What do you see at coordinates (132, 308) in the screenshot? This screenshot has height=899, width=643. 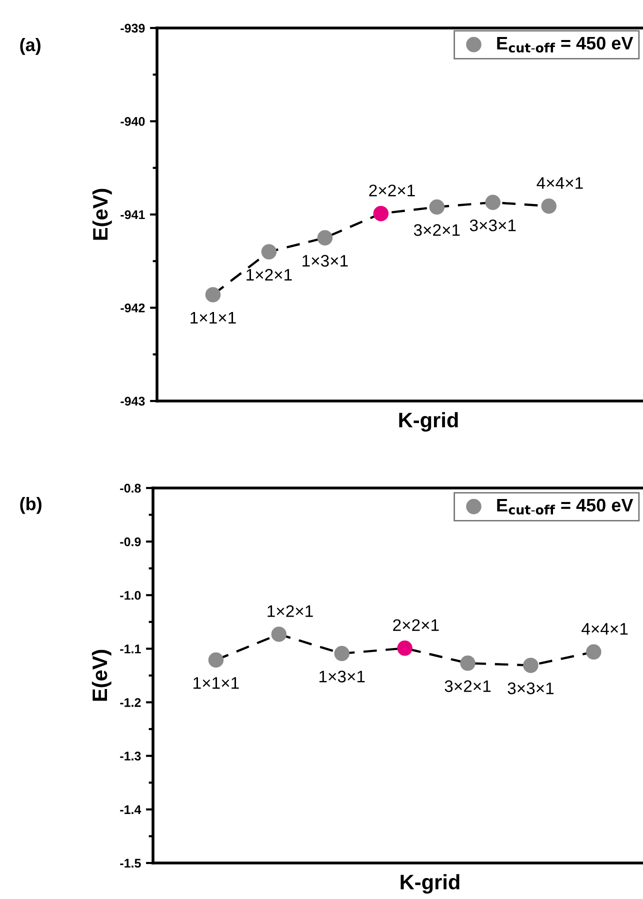 I see `y-tick-label: -942` at bounding box center [132, 308].